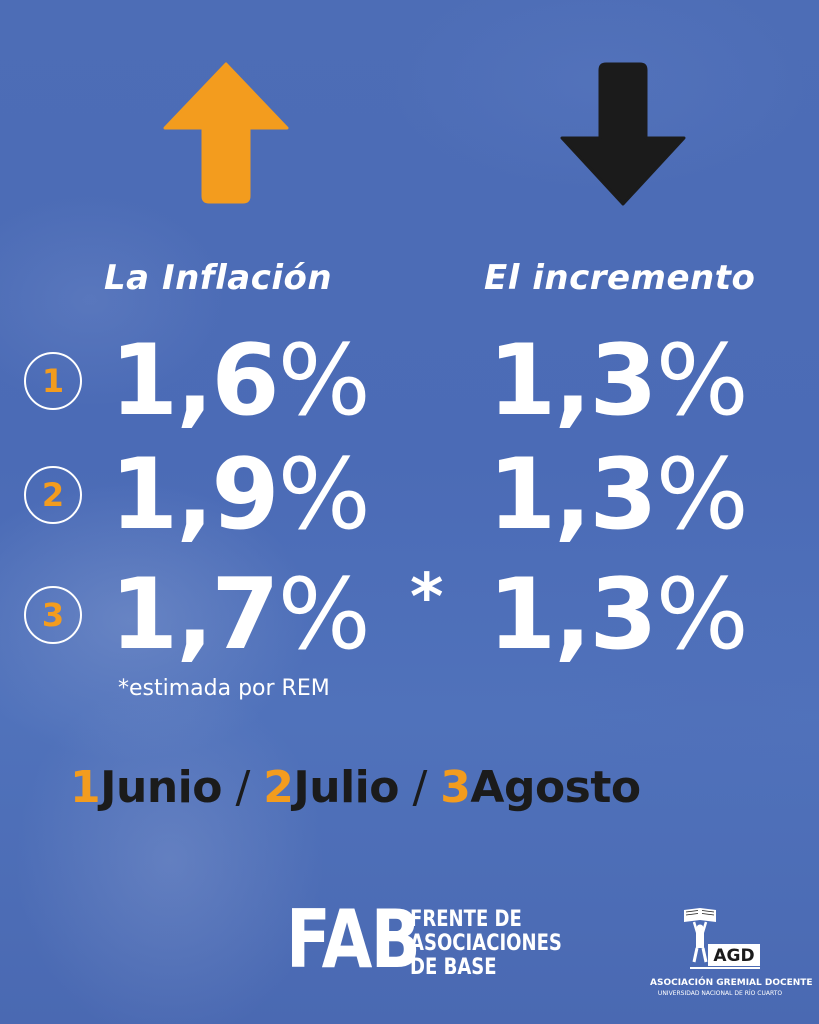  I want to click on month-name: Junio, so click(161, 787).